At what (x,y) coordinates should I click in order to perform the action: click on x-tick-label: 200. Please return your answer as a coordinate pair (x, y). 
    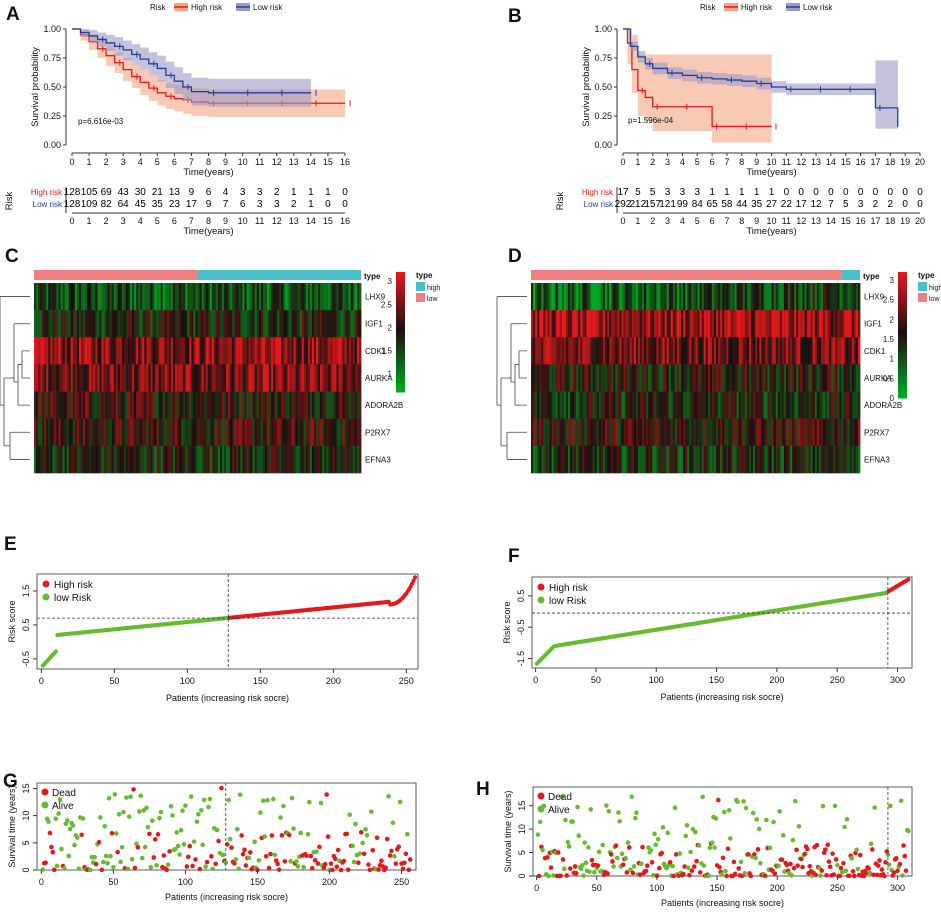
    Looking at the image, I should click on (329, 882).